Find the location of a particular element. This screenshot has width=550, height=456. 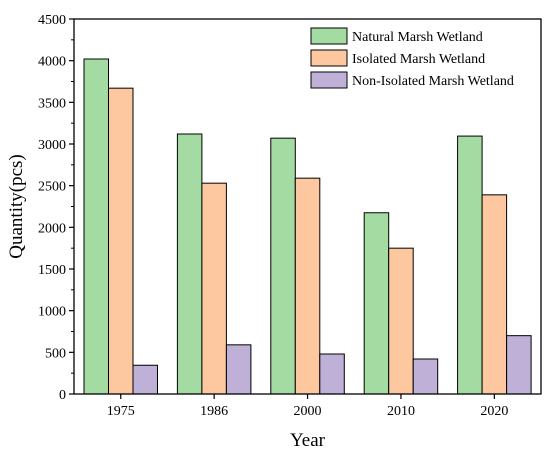

y-axis-title: Quantity(pcs) is located at coordinates (16, 206).